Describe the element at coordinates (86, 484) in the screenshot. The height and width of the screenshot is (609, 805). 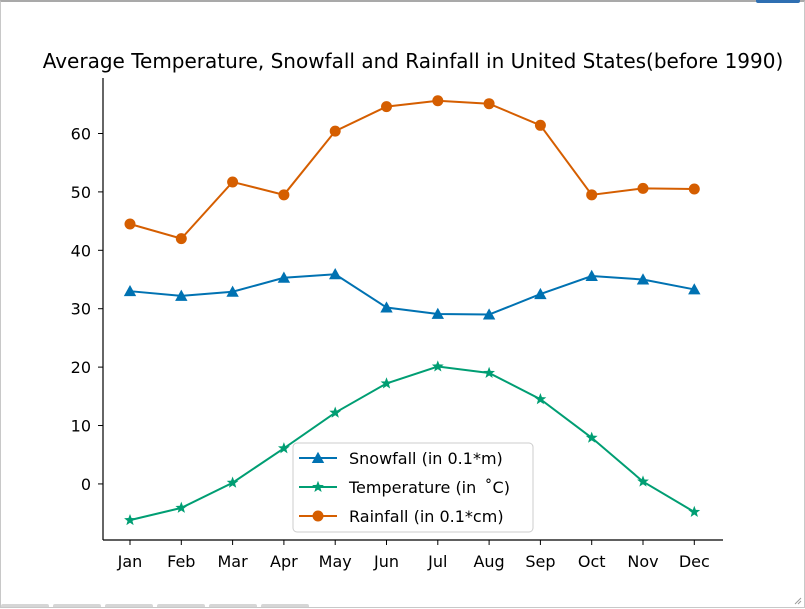
I see `y-tick-label: 0` at that location.